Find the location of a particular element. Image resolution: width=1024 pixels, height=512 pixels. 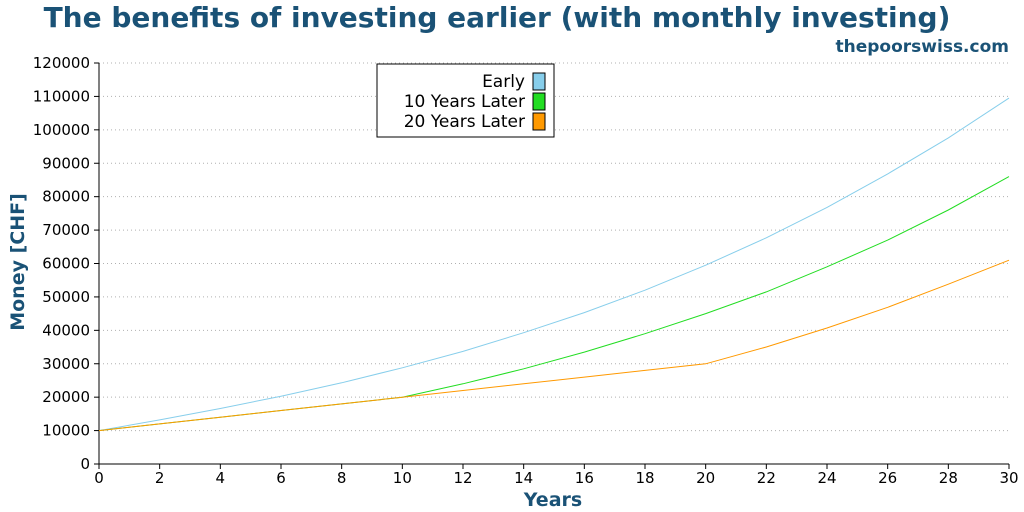

y-tick-label: 80000 is located at coordinates (66, 197).